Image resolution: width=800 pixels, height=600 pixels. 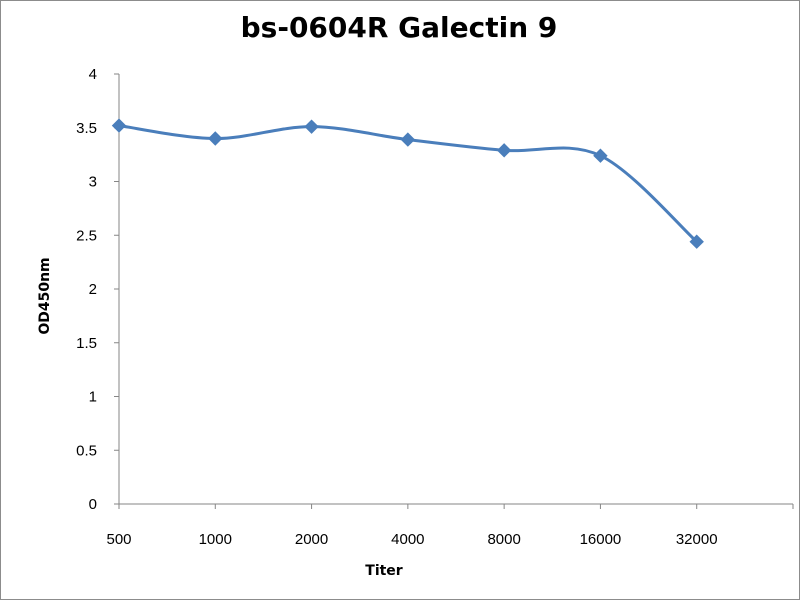 What do you see at coordinates (697, 539) in the screenshot?
I see `x-tick-label: 32000` at bounding box center [697, 539].